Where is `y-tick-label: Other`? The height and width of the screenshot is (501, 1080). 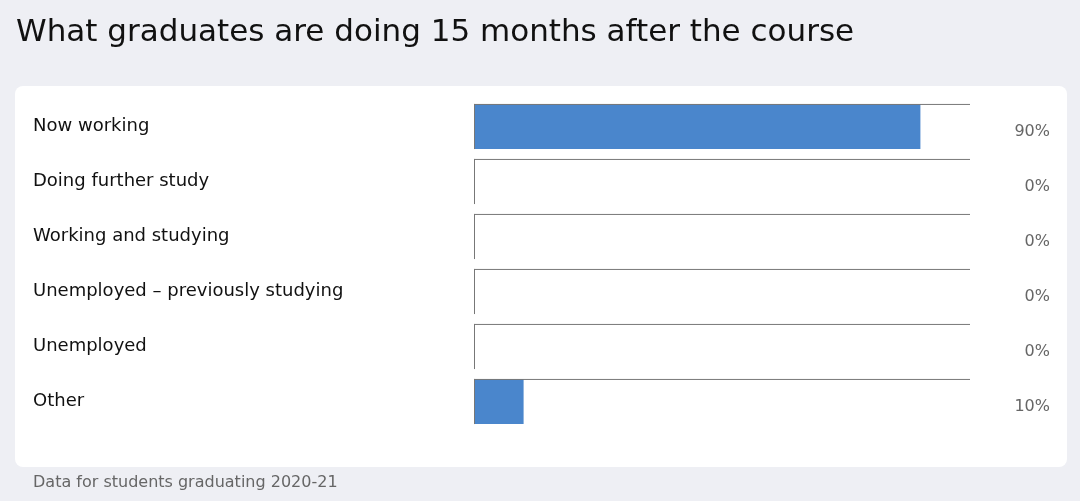 y-tick-label: Other is located at coordinates (59, 400).